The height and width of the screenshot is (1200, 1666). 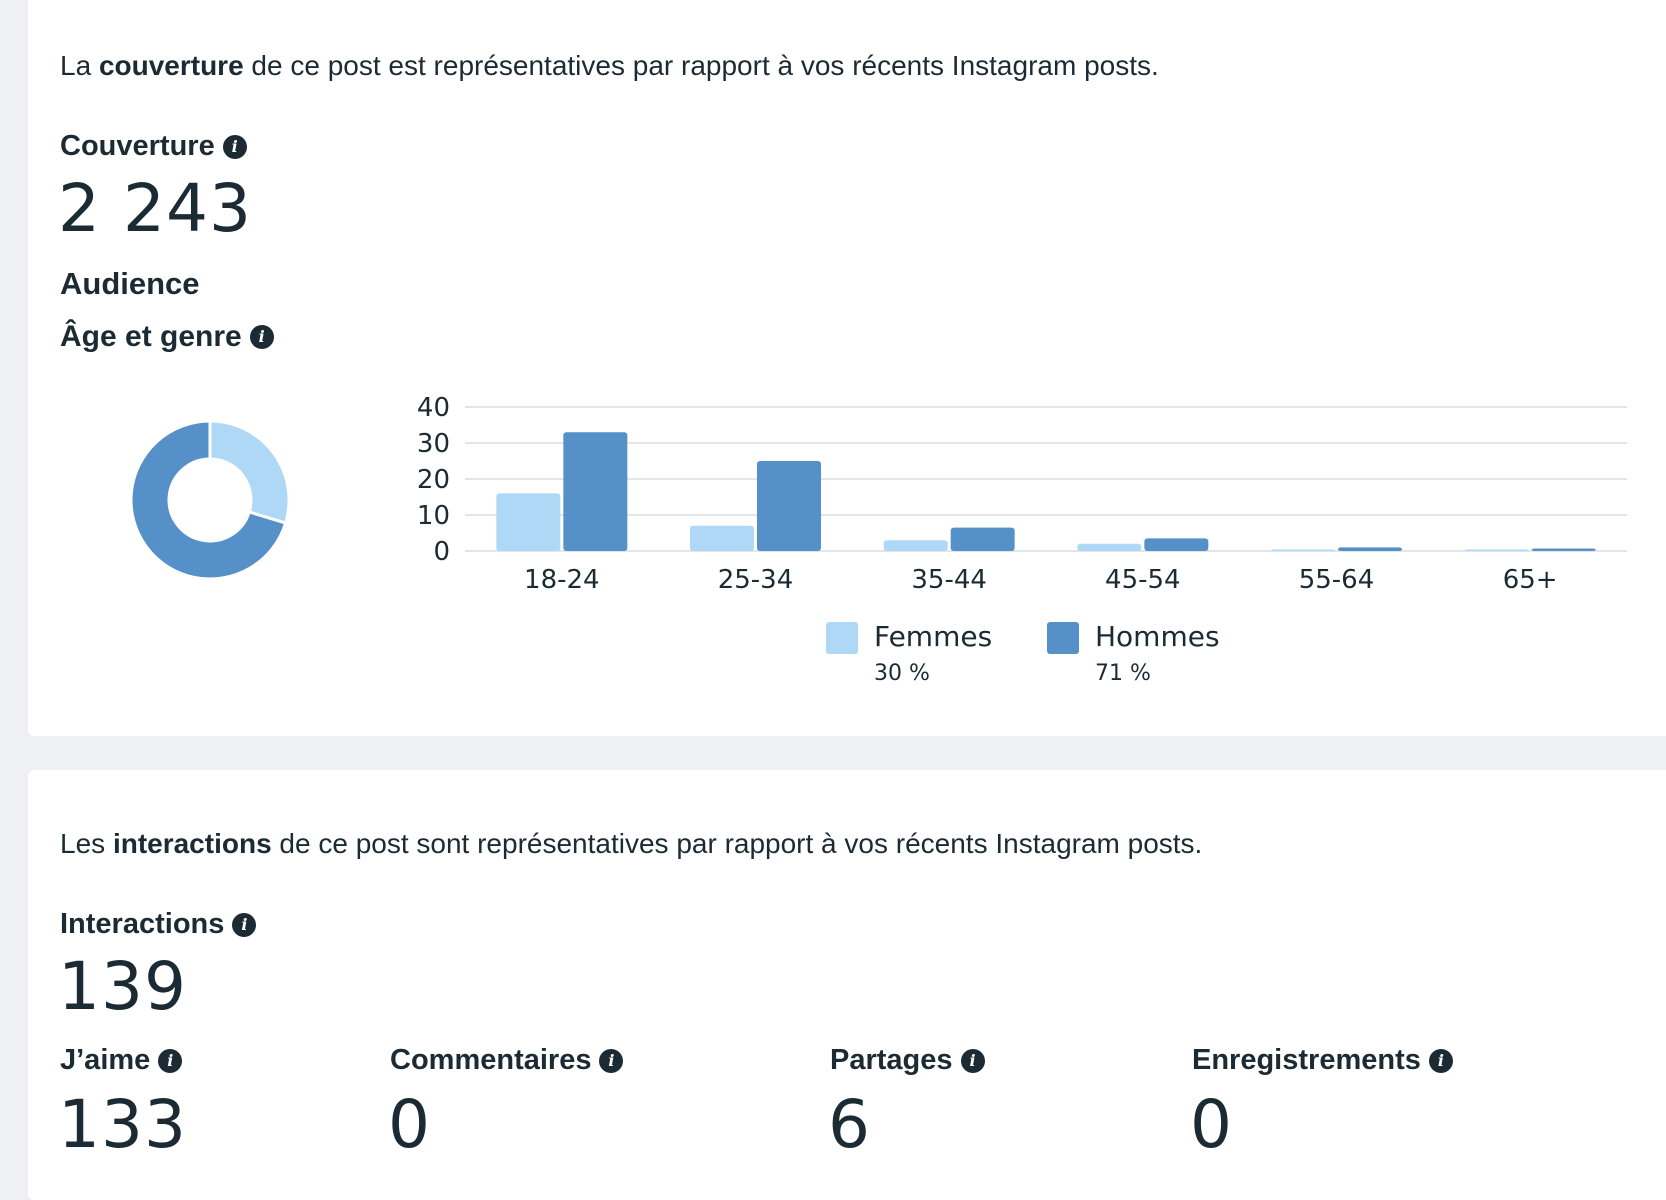 What do you see at coordinates (1143, 580) in the screenshot?
I see `x-tick-label: 45-54` at bounding box center [1143, 580].